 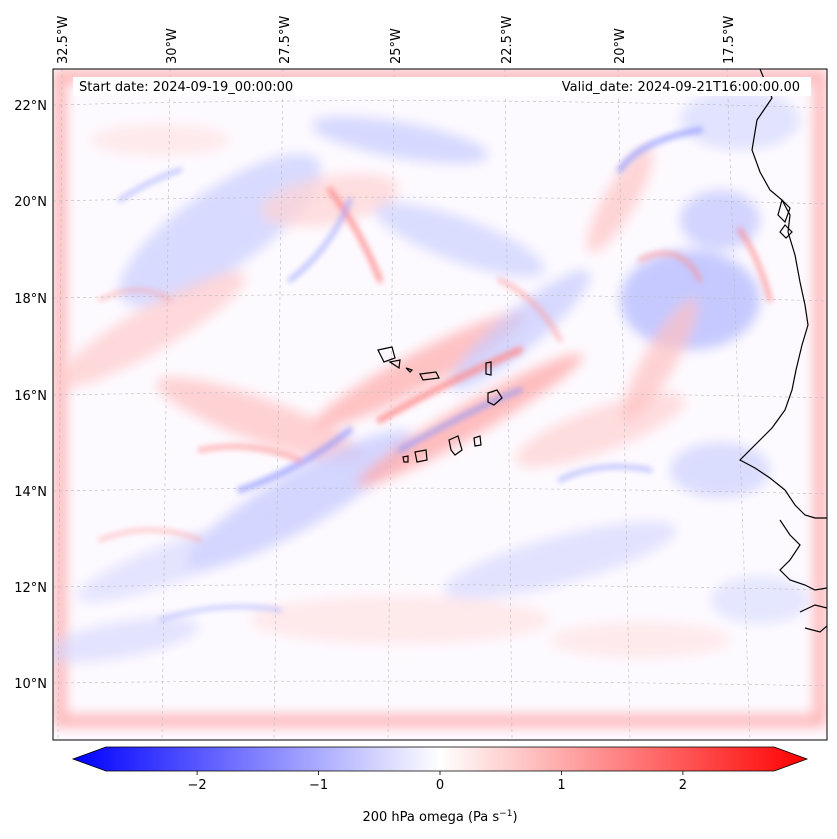 I want to click on lon-label-30w: 30°W, so click(x=172, y=46).